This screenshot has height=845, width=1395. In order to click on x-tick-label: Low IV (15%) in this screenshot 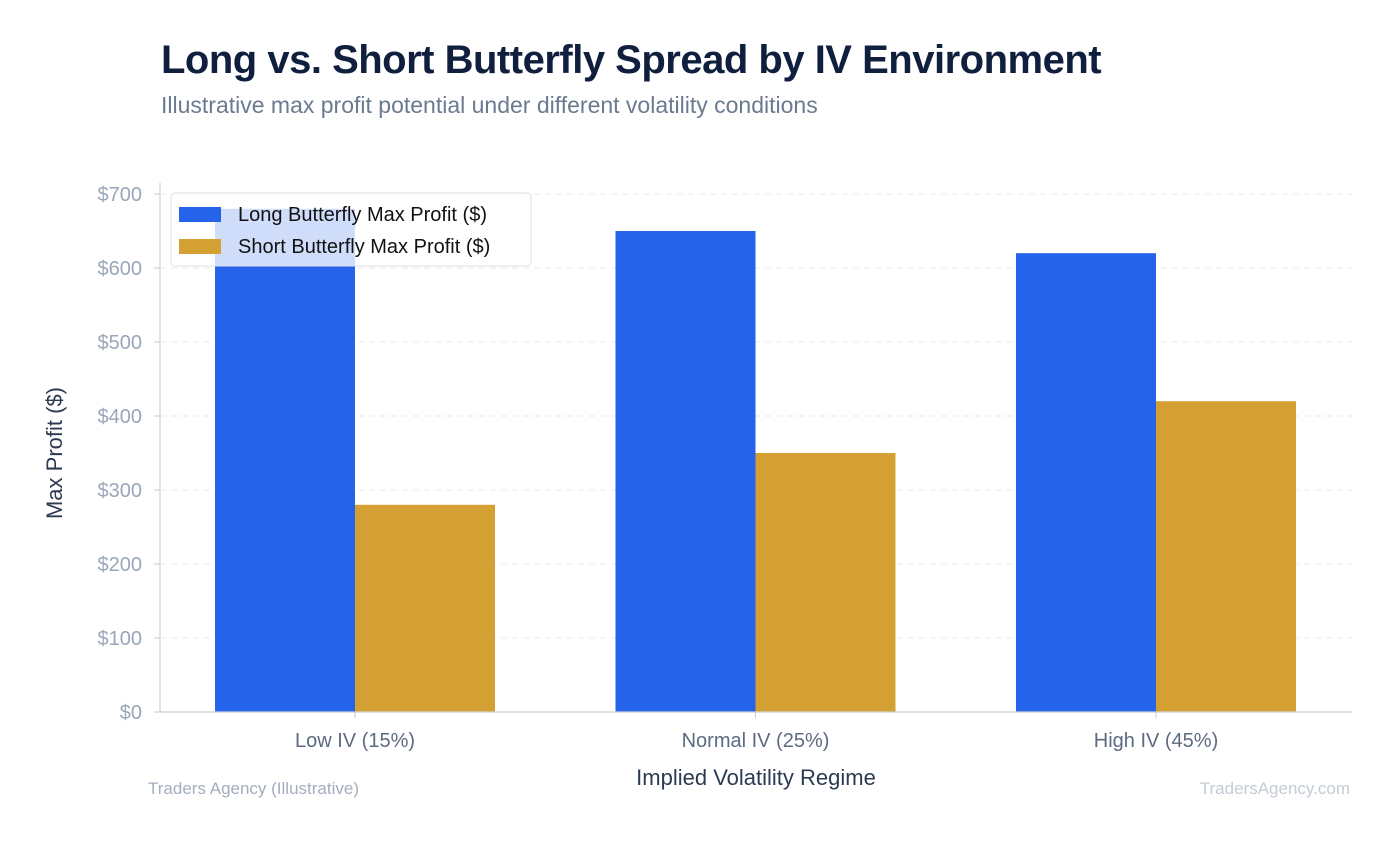, I will do `click(355, 741)`.